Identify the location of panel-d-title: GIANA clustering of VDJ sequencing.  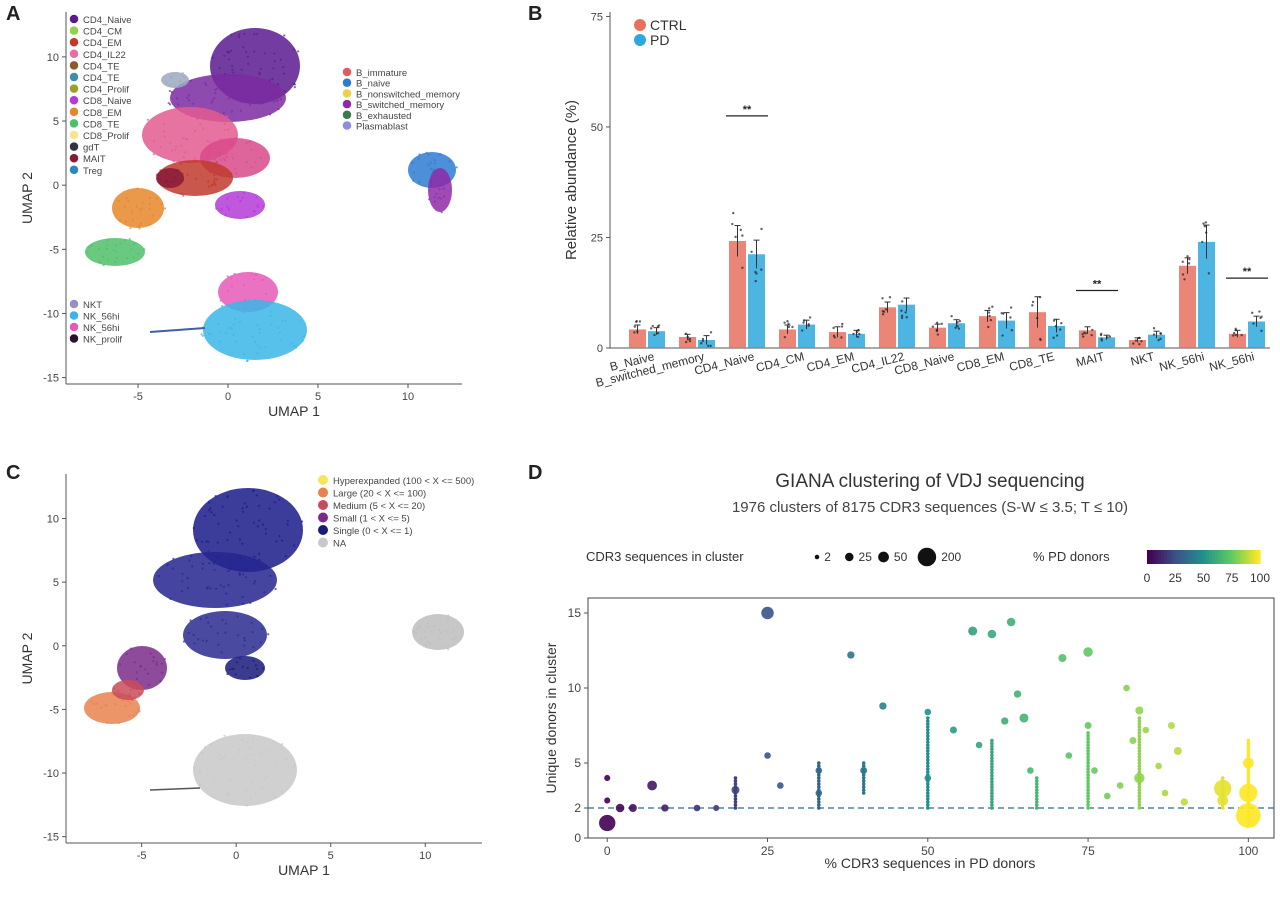
(929, 481).